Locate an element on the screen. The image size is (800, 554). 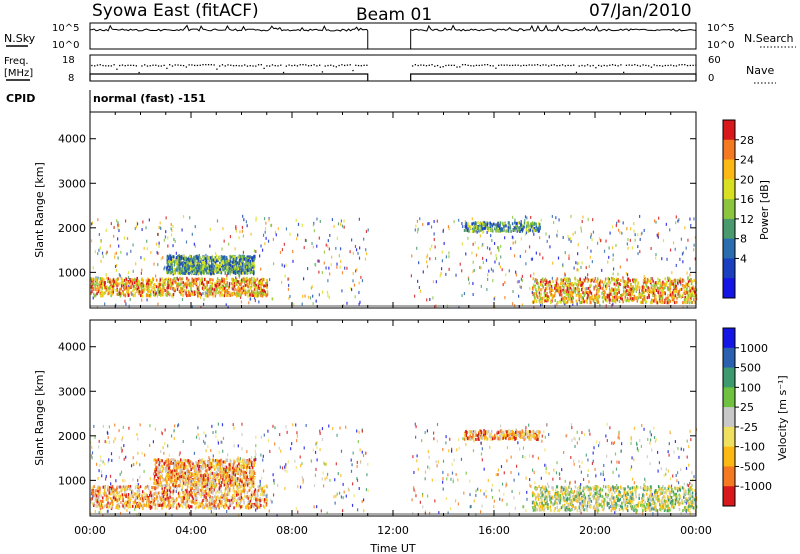
freq-frame is located at coordinates (393, 68).